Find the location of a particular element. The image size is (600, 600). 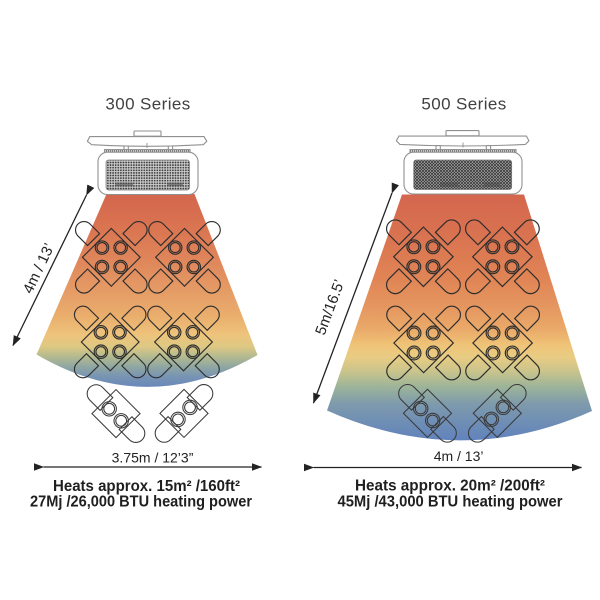

svg-text: 45Mj /43,000 BTU heating power is located at coordinates (450, 502).